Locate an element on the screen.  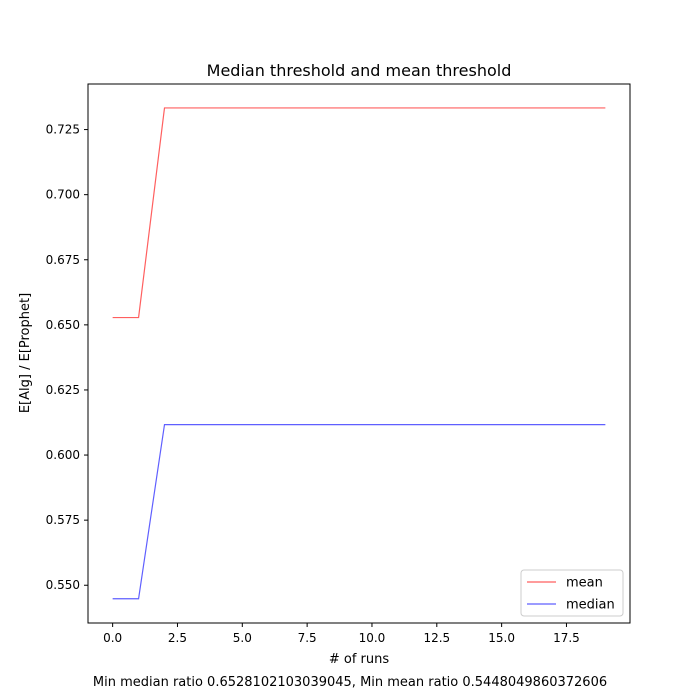
x-tick-label: 17.5 is located at coordinates (566, 638).